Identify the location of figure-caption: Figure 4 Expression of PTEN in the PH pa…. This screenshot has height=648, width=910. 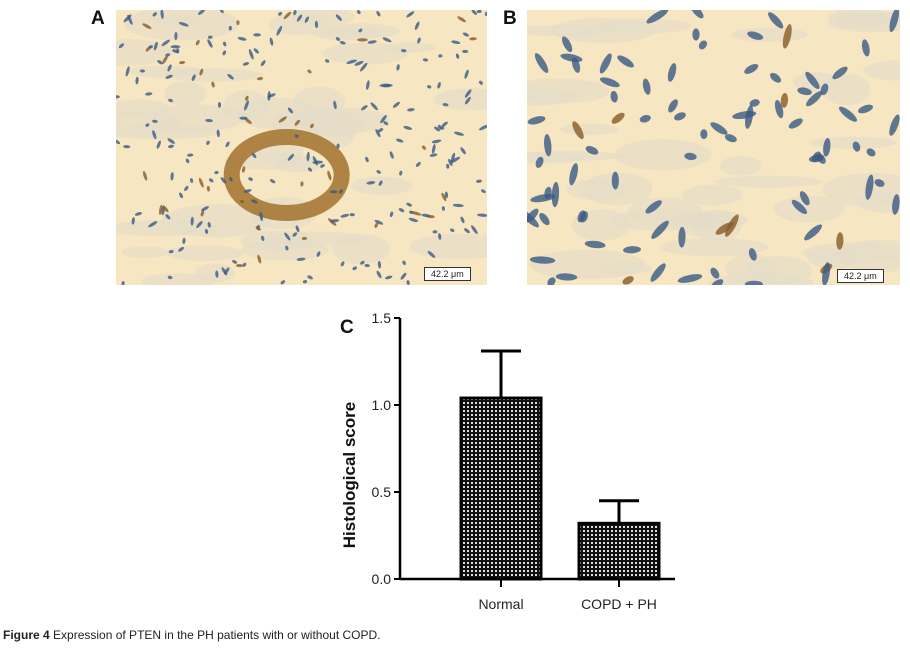
(192, 635).